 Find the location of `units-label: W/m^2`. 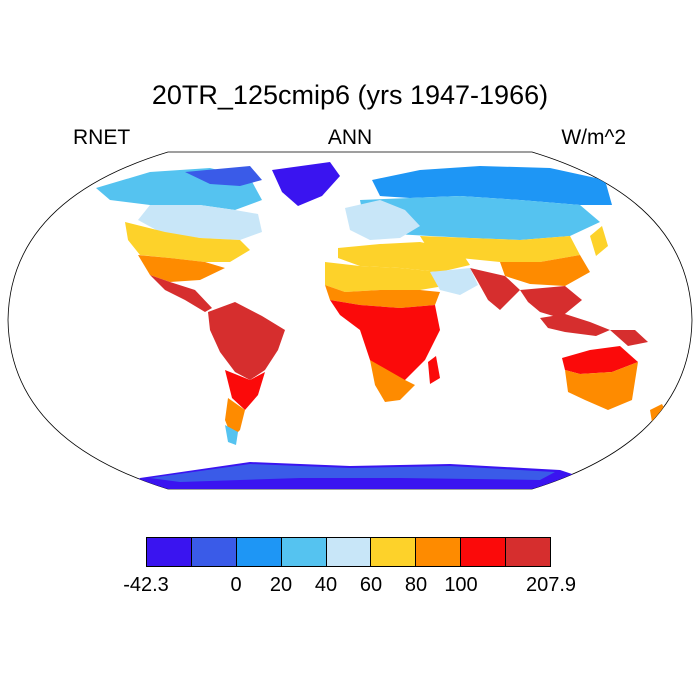

units-label: W/m^2 is located at coordinates (593, 137).